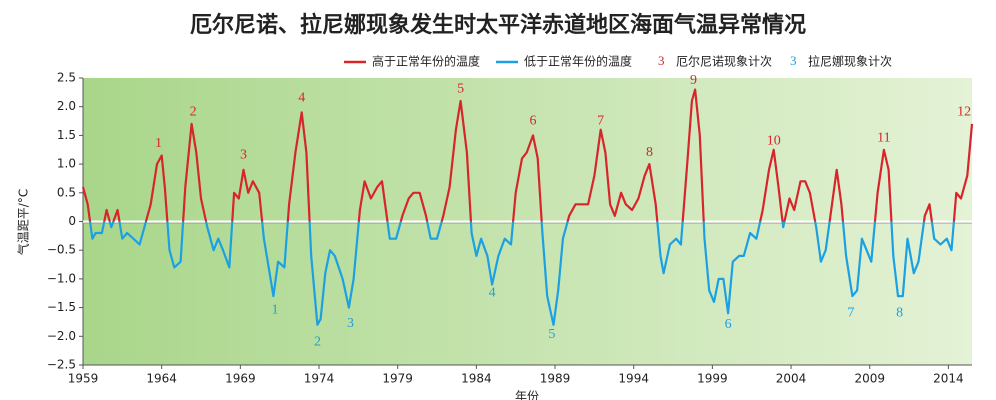 This screenshot has width=996, height=400. I want to click on la-nina-label: 4, so click(492, 292).